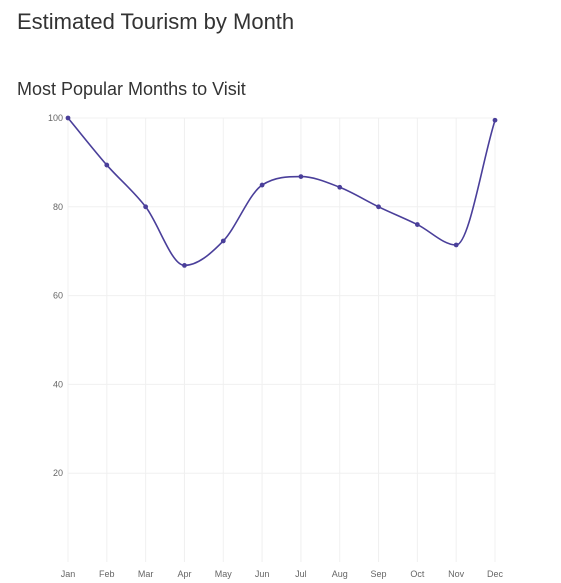  Describe the element at coordinates (68, 574) in the screenshot. I see `x-tick-label: Jan` at that location.